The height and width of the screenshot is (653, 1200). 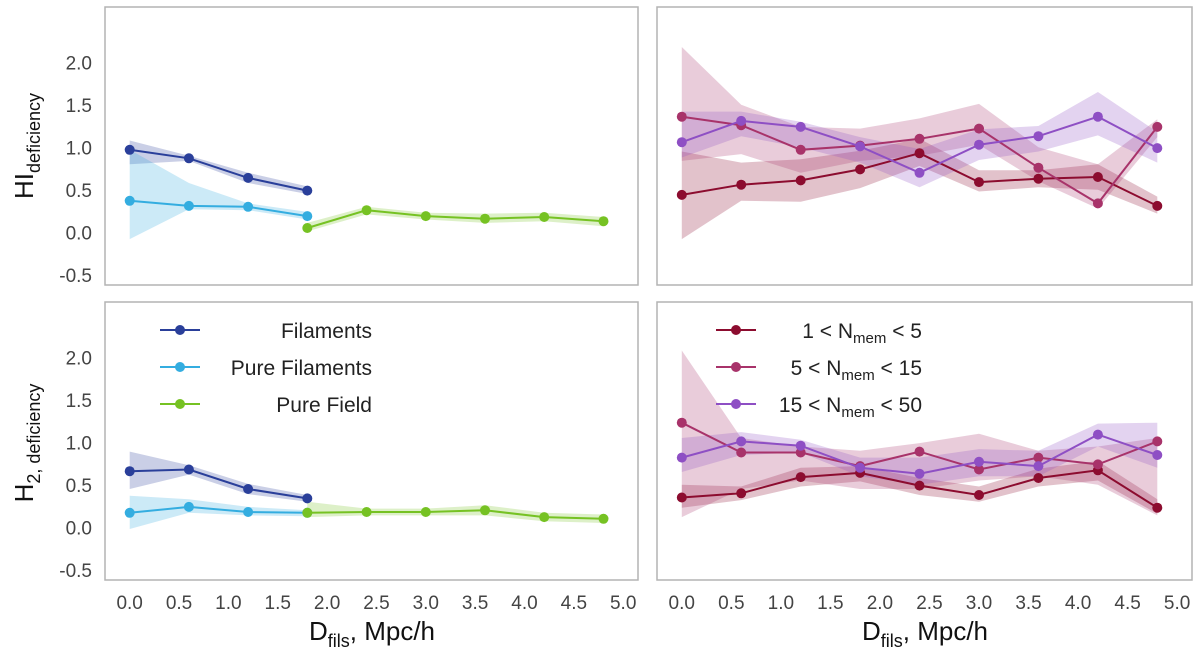 What do you see at coordinates (856, 370) in the screenshot?
I see `legend-label-nmem-5-15: 5 < Nmem < 15` at bounding box center [856, 370].